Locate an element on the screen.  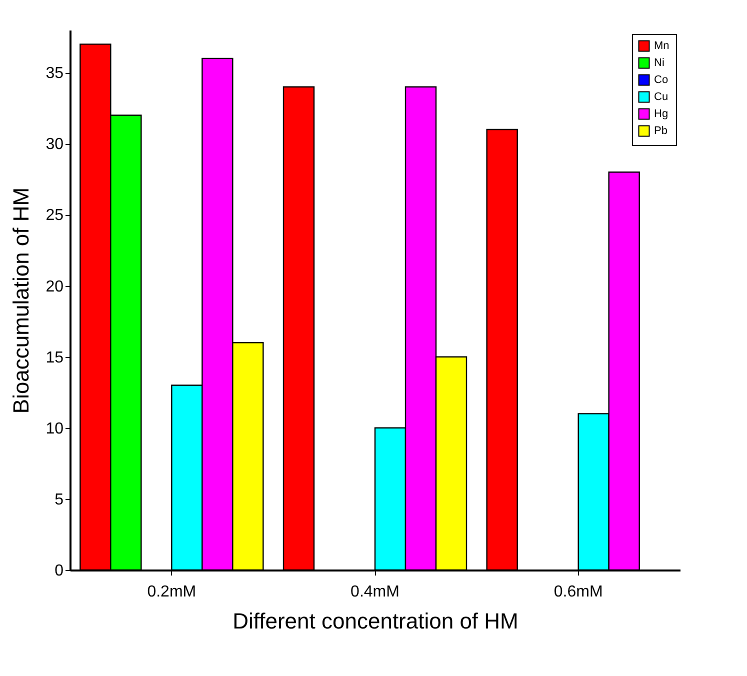
x-tick-label: 0.6mM is located at coordinates (578, 592).